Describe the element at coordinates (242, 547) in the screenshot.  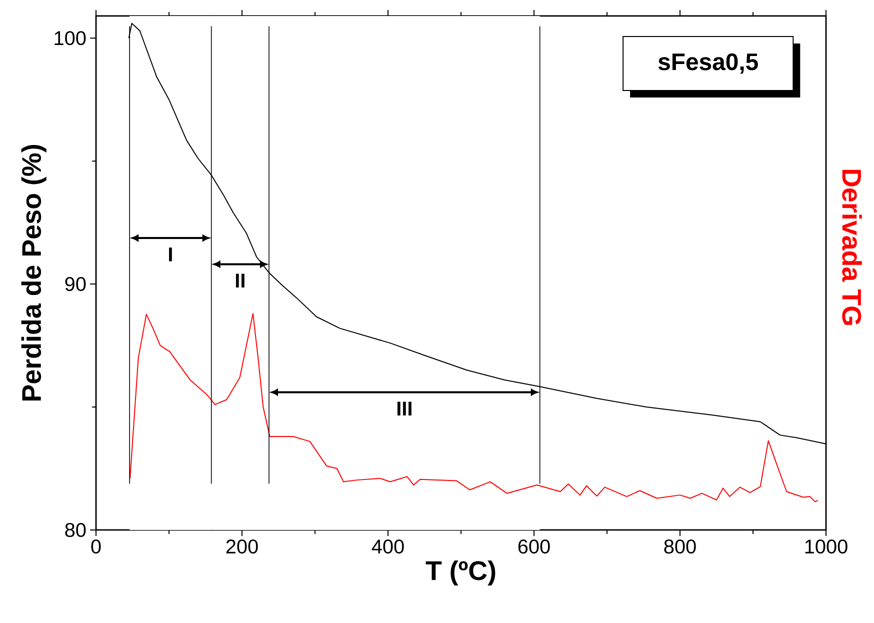
I see `x-tick-label: 200` at that location.